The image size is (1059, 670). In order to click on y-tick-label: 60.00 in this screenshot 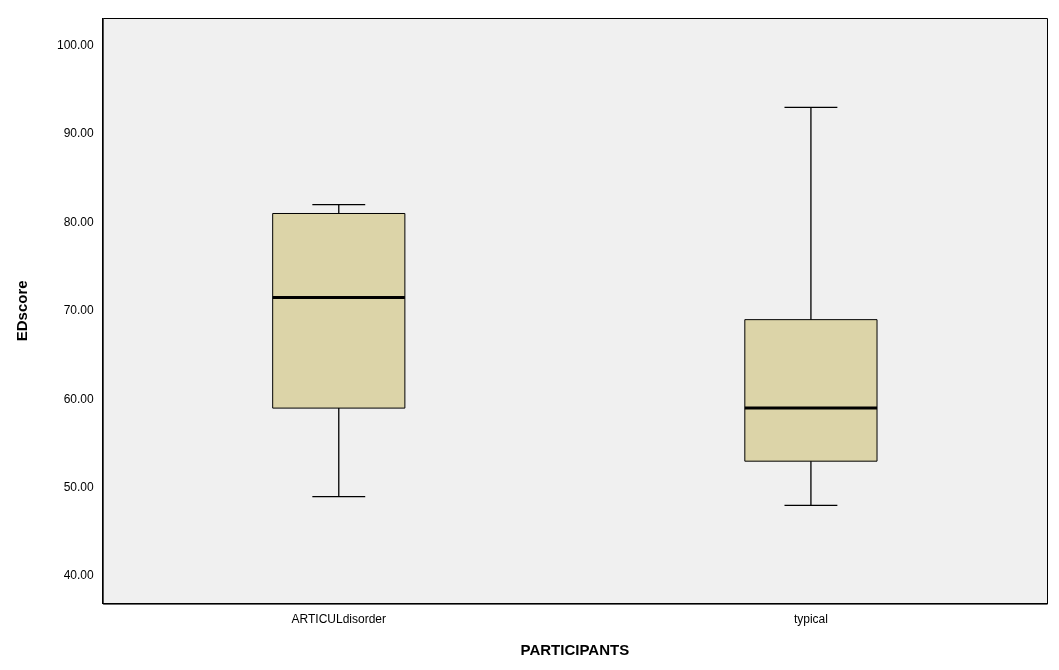, I will do `click(79, 398)`.